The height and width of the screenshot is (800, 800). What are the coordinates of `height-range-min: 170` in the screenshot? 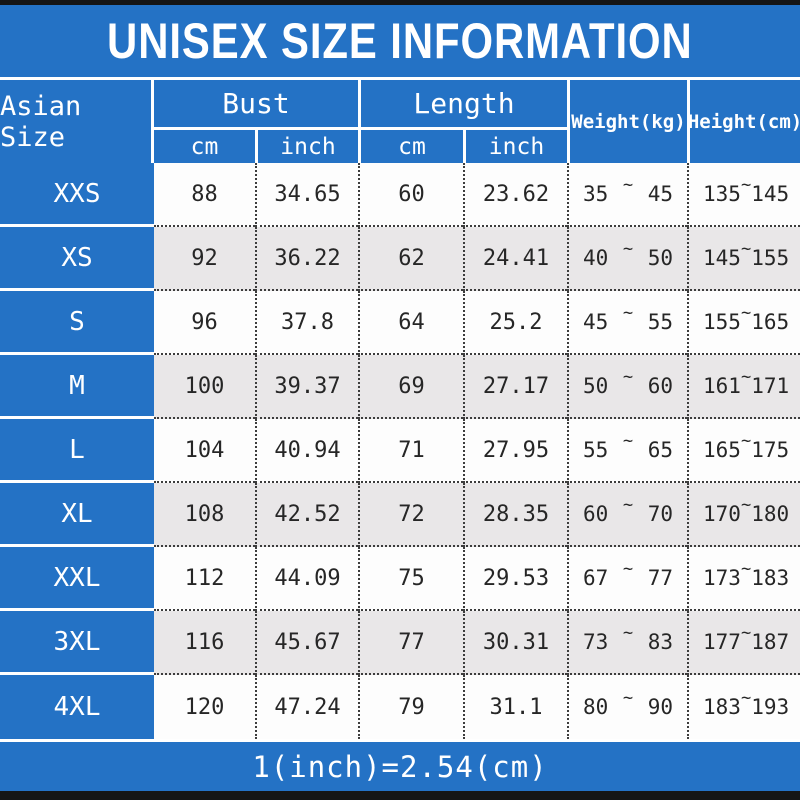 It's located at (722, 514).